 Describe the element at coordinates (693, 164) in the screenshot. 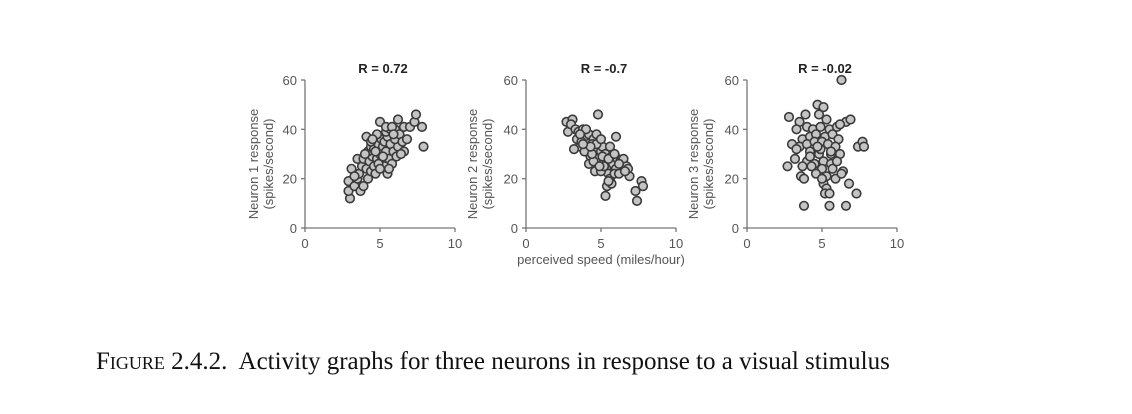

I see `y-axis-title: Neuron 3 response` at that location.